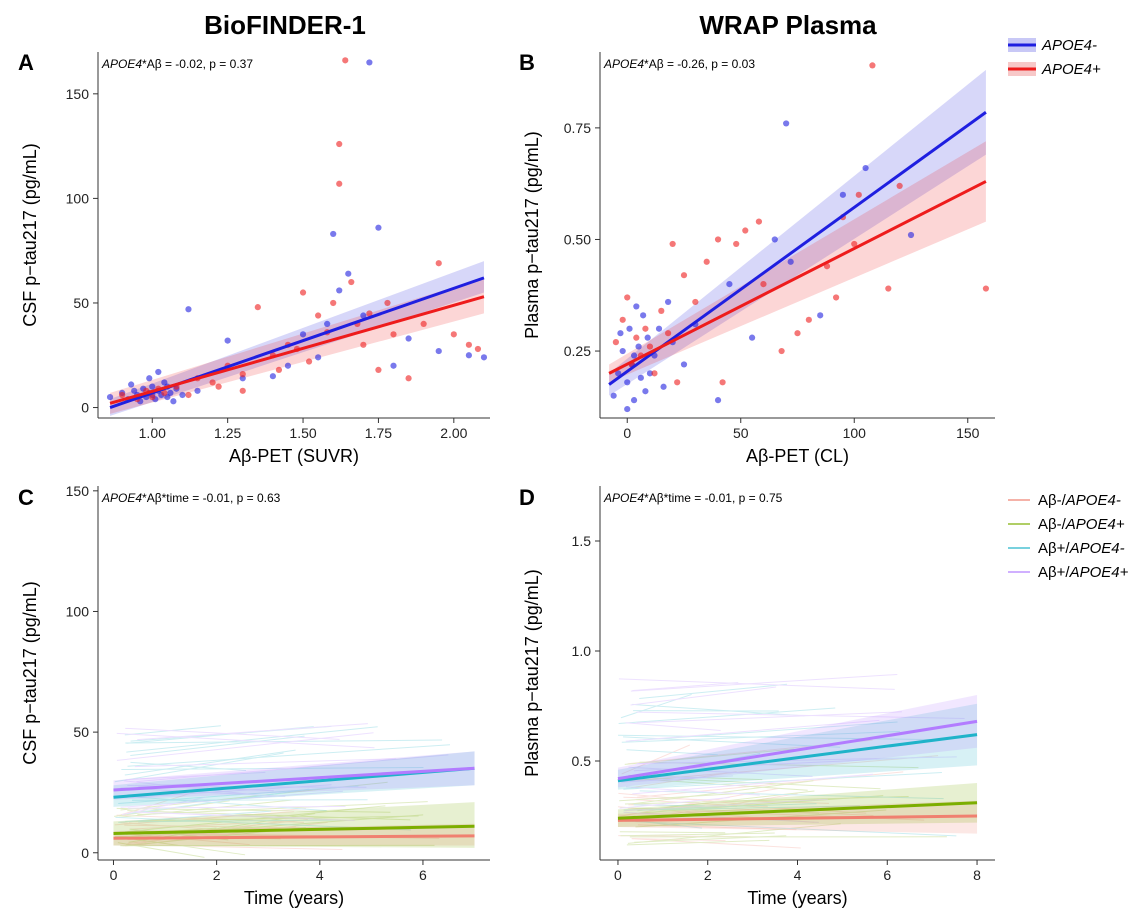  Describe the element at coordinates (582, 761) in the screenshot. I see `y-tick-label: 0.5` at that location.